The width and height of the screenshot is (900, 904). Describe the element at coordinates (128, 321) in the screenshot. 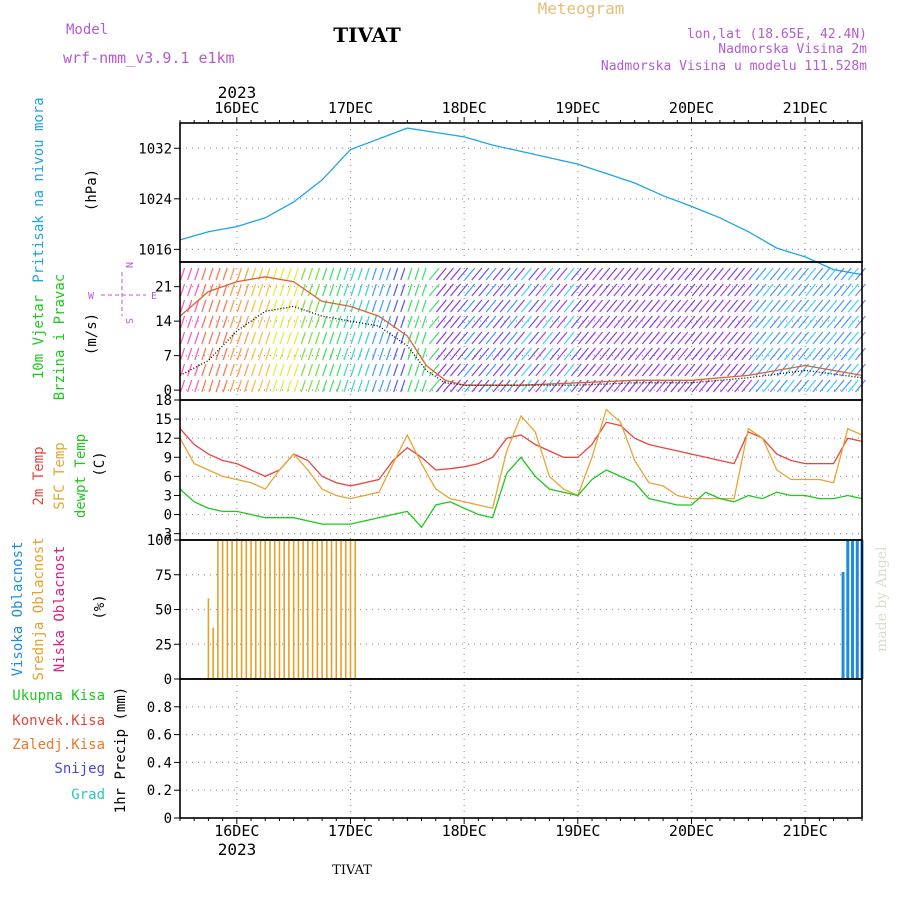

I see `compass-s: S` at that location.